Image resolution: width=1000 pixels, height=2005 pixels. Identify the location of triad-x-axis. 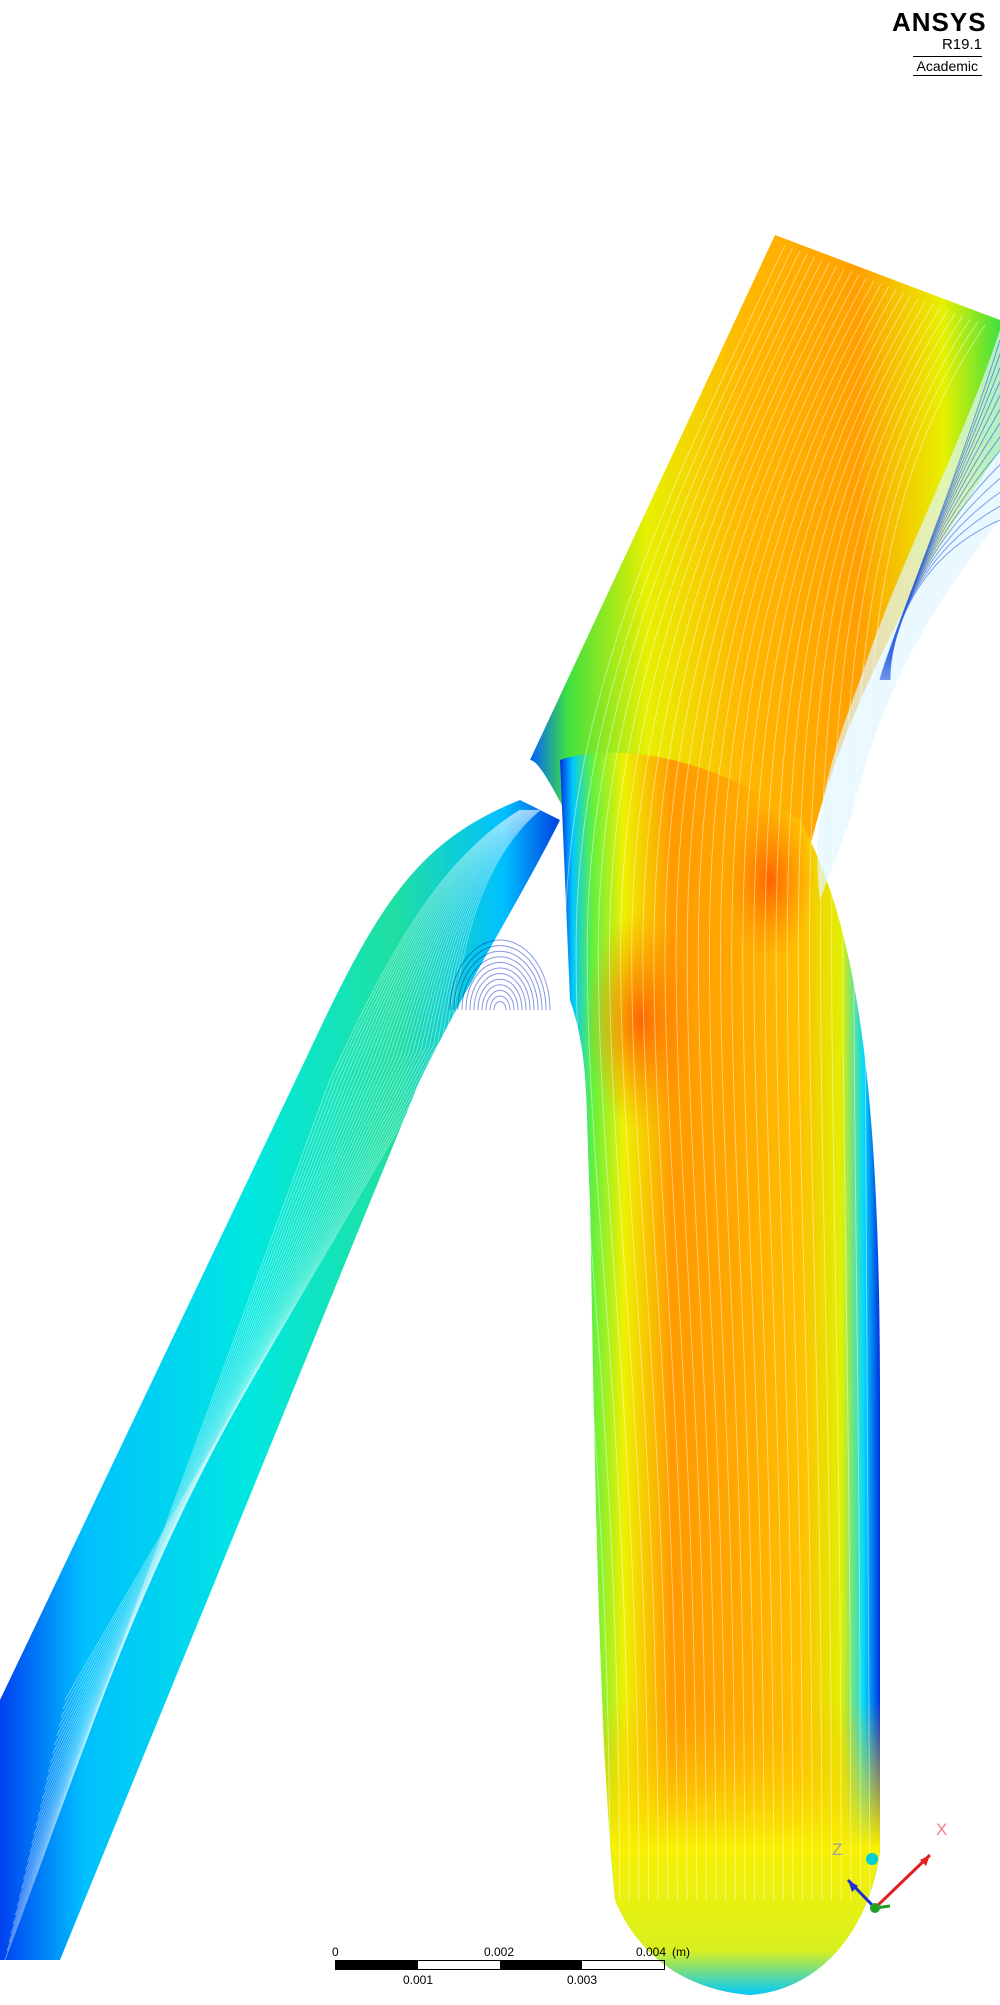
(902, 1881).